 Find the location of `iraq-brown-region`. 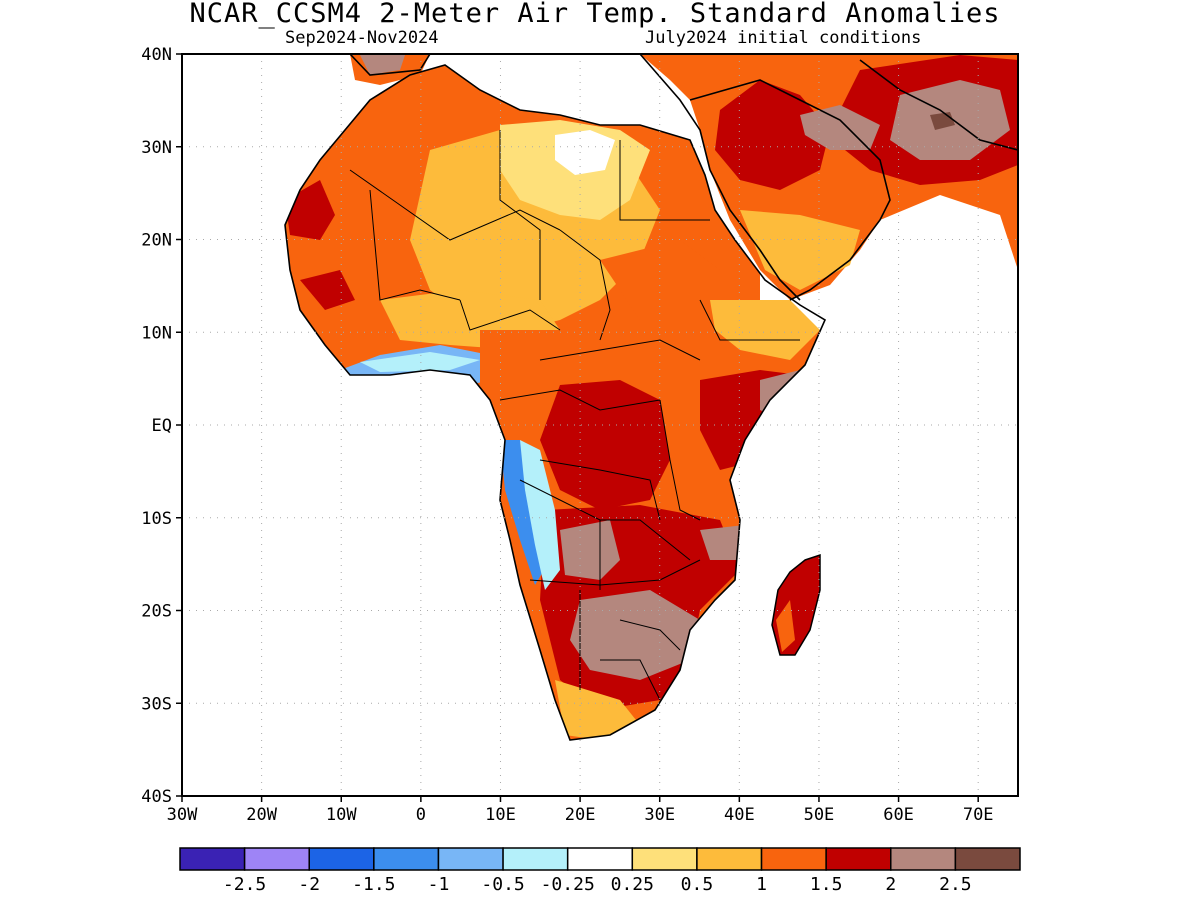

iraq-brown-region is located at coordinates (840, 127).